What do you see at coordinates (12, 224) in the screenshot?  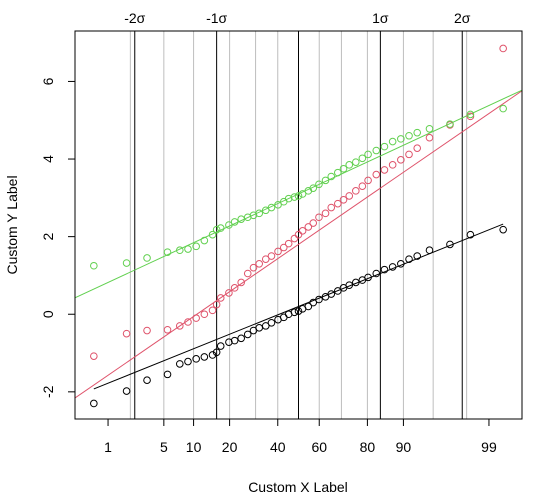 I see `y-axis-title: Custom Y Label` at bounding box center [12, 224].